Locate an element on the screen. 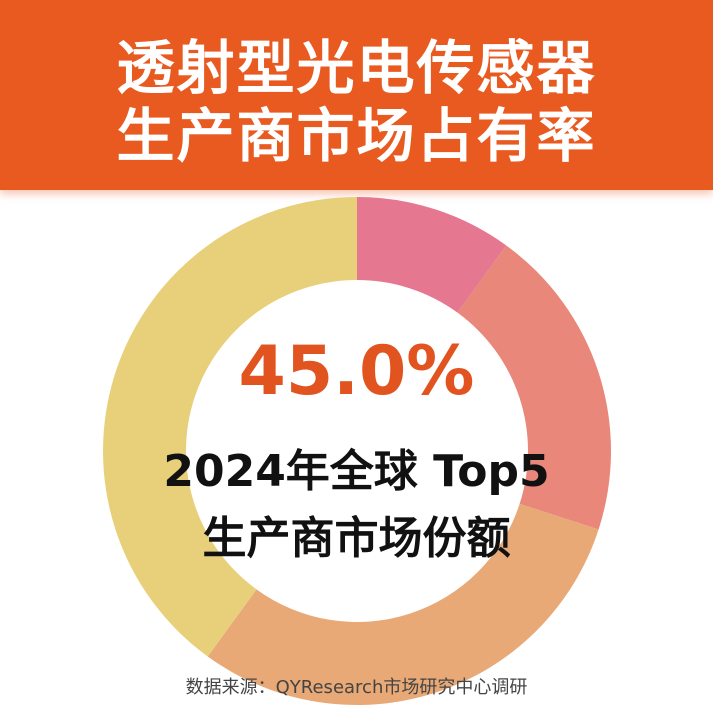 The image size is (713, 714). title-line-1: 透射型光电传感器 is located at coordinates (356, 68).